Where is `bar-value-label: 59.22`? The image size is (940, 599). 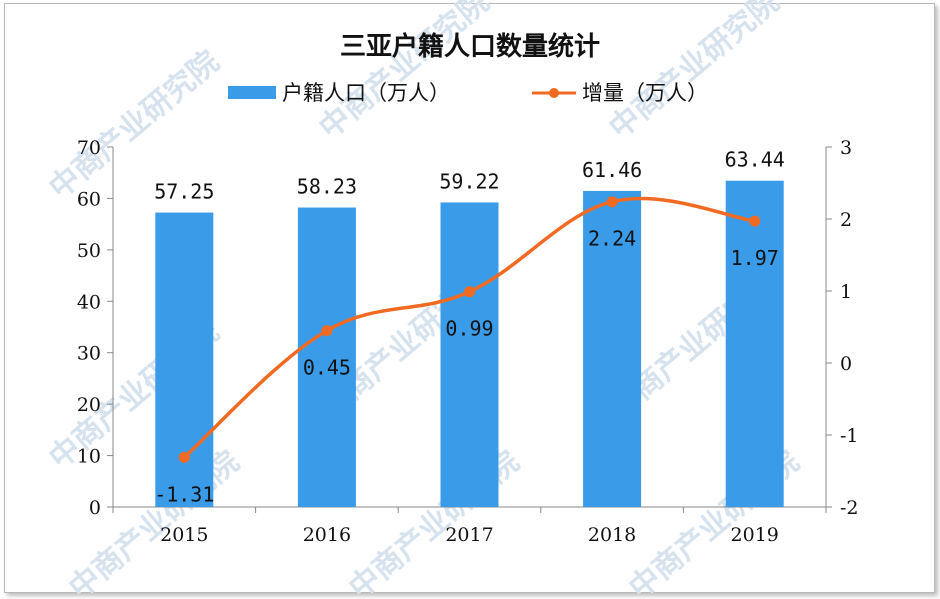 bar-value-label: 59.22 is located at coordinates (469, 181).